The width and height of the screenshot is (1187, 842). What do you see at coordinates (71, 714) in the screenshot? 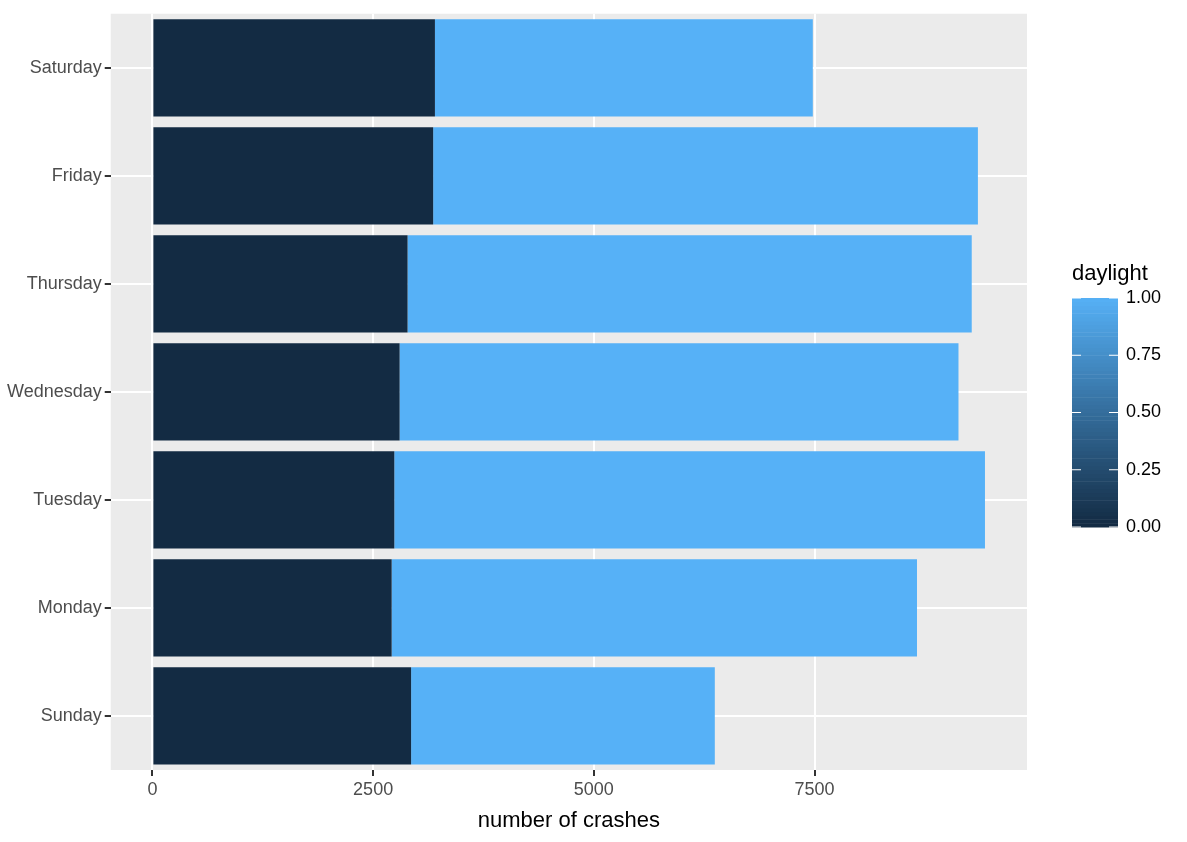
I see `y-tick-label: Sunday` at bounding box center [71, 714].